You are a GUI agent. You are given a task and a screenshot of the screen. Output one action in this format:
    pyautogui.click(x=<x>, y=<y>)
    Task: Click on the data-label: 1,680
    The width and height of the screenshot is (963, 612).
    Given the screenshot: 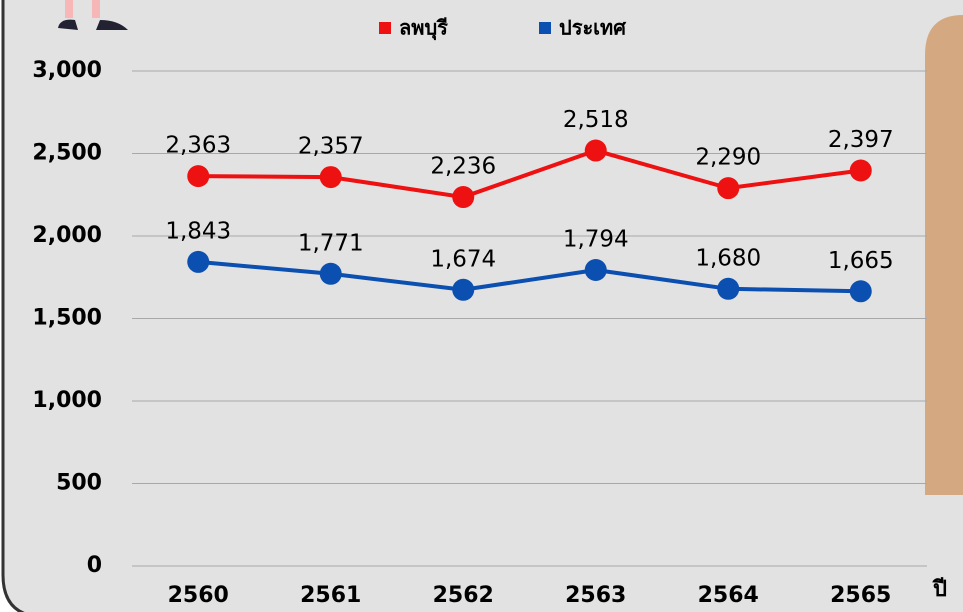 What is the action you would take?
    pyautogui.click(x=728, y=258)
    